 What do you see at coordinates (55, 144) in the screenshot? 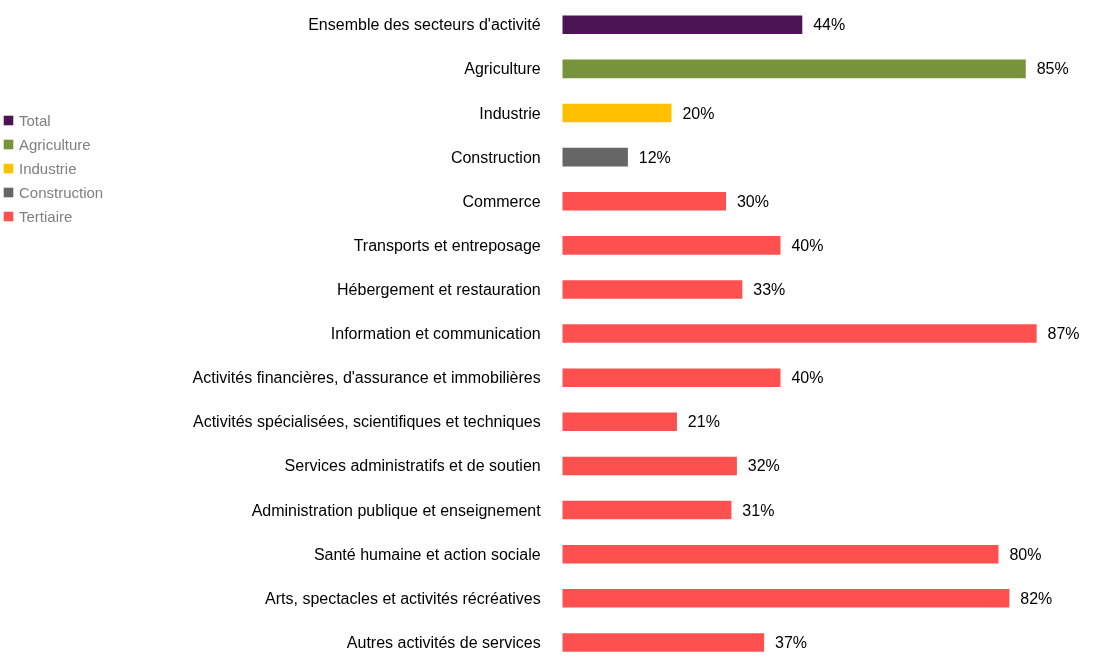
I see `legend-label: Agriculture` at bounding box center [55, 144].